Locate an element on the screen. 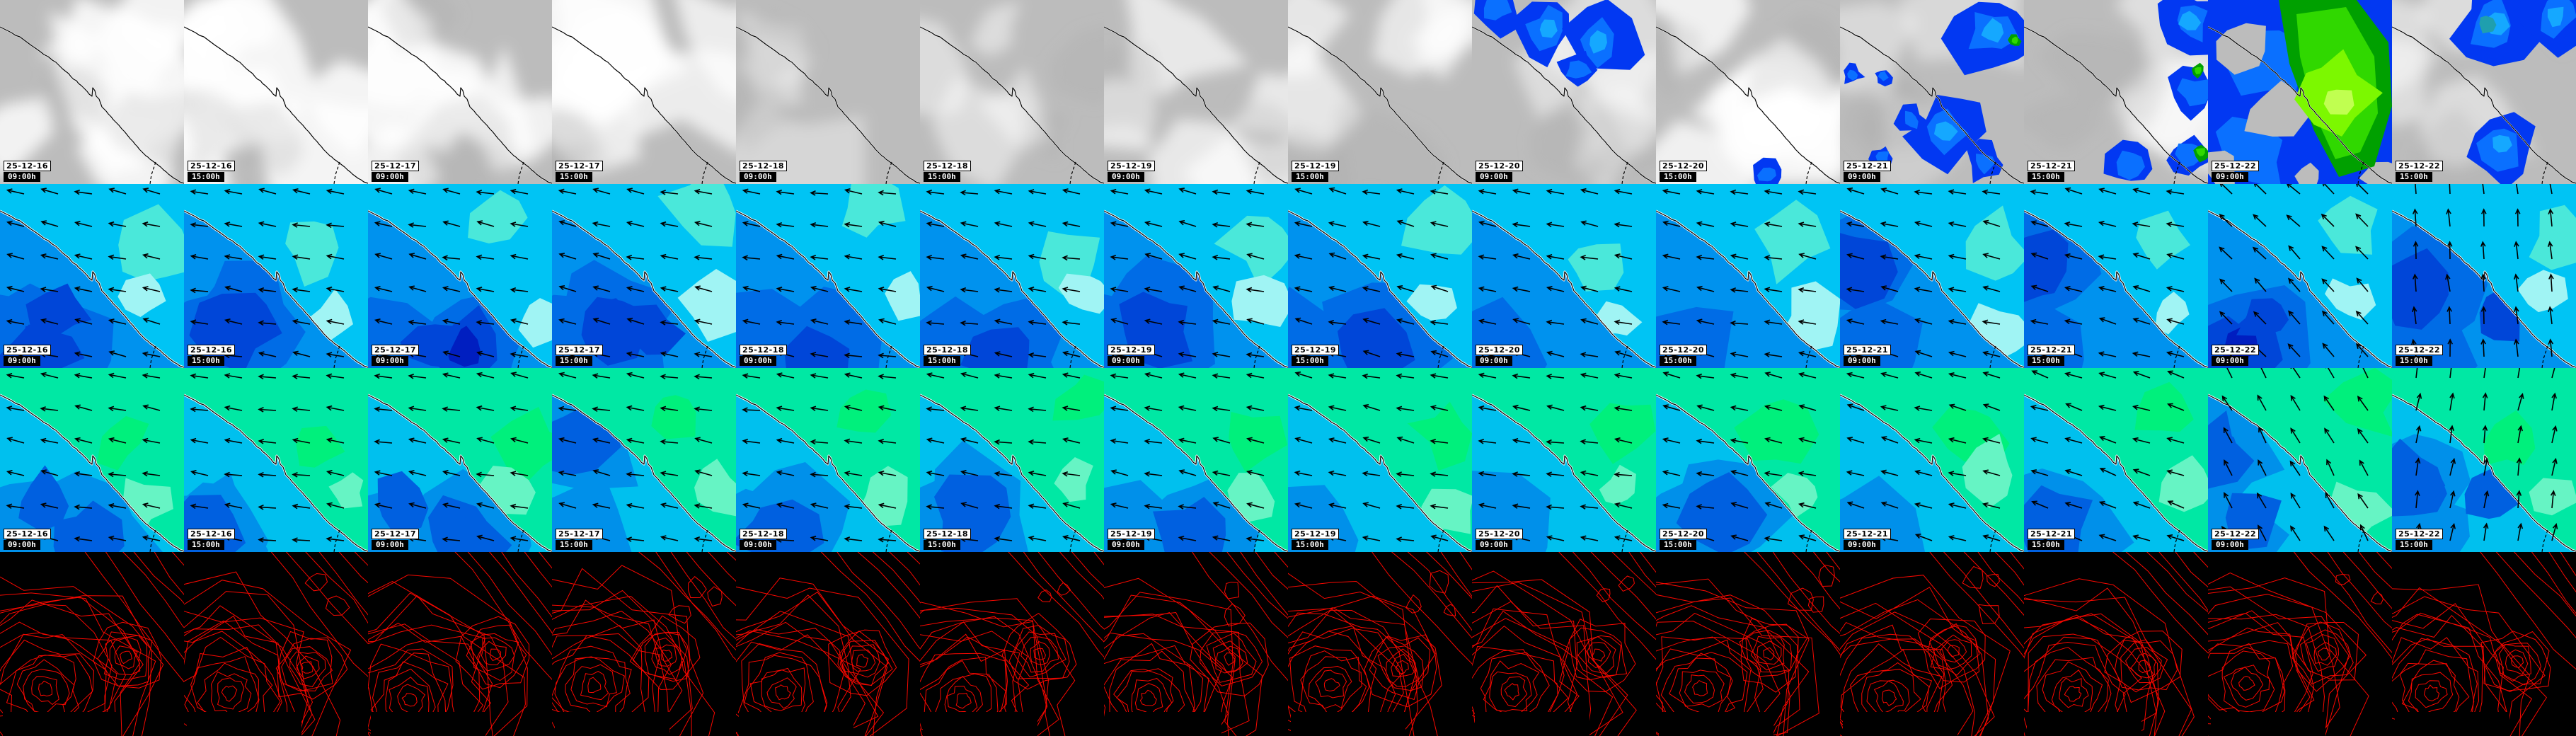 The image size is (2576, 736). timestamp-label: 25-12-22 09:00h is located at coordinates (2236, 171).